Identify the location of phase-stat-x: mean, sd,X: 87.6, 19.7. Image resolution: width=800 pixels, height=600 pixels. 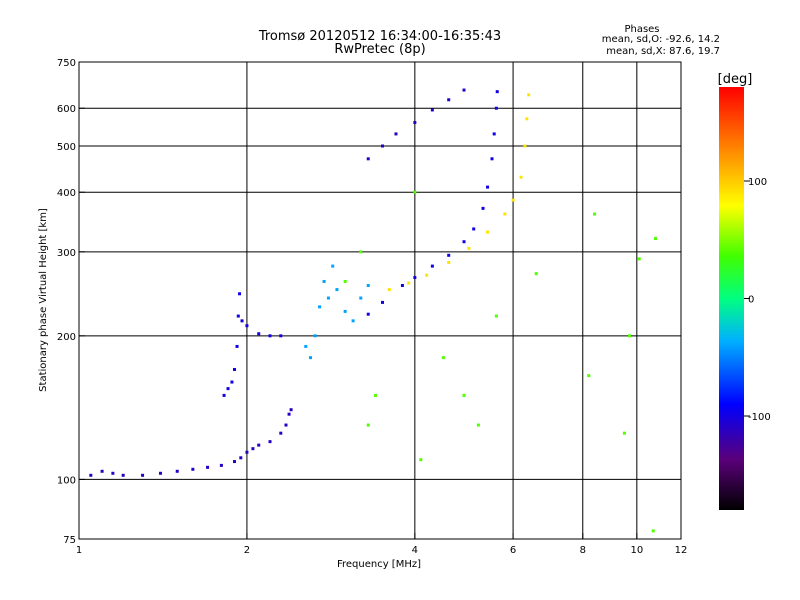
(663, 51).